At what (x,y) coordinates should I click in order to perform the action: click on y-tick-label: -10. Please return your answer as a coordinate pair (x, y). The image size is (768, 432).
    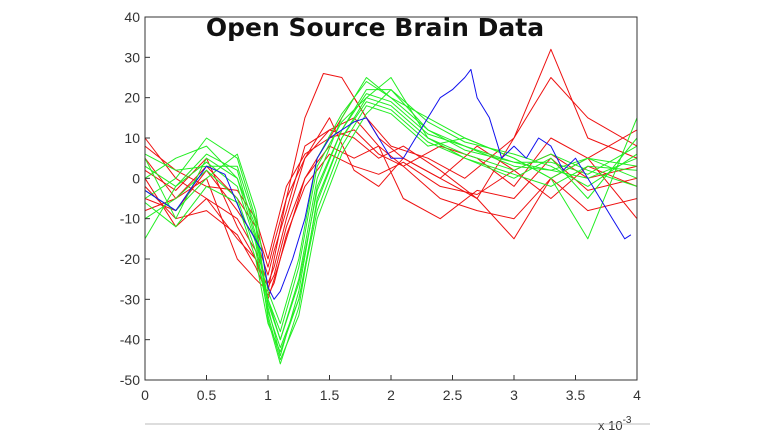
    Looking at the image, I should click on (130, 219).